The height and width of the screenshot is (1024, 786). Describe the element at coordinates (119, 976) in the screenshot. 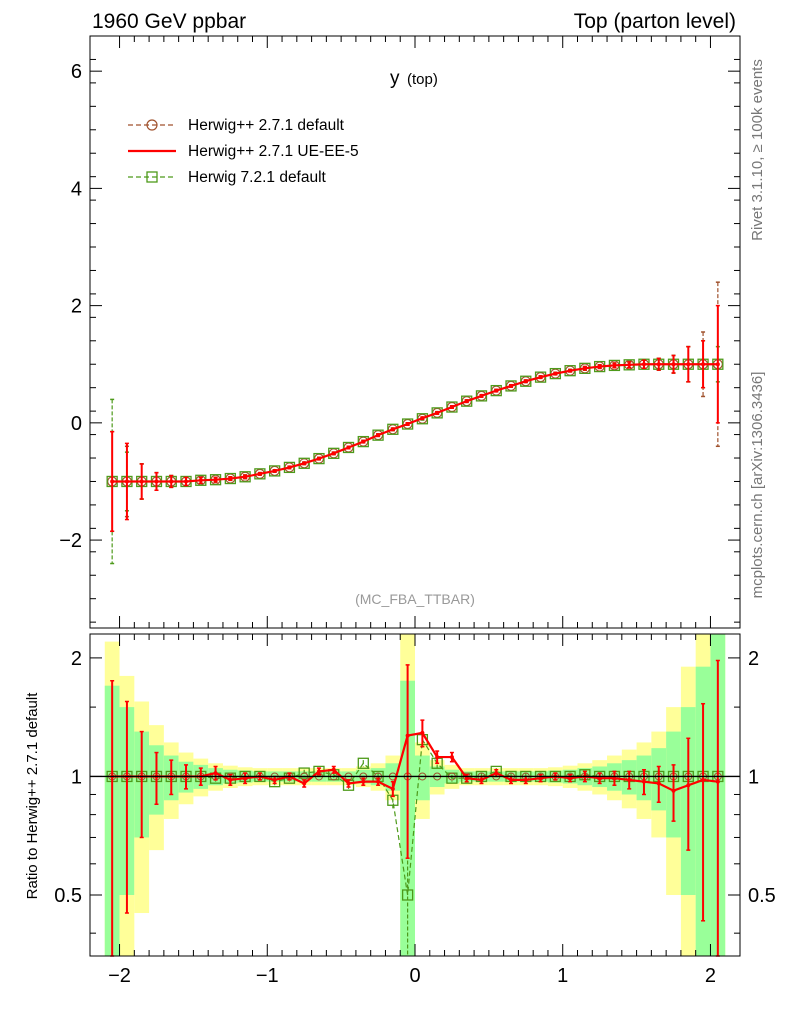

I see `ratio-xtick-label: −2` at that location.